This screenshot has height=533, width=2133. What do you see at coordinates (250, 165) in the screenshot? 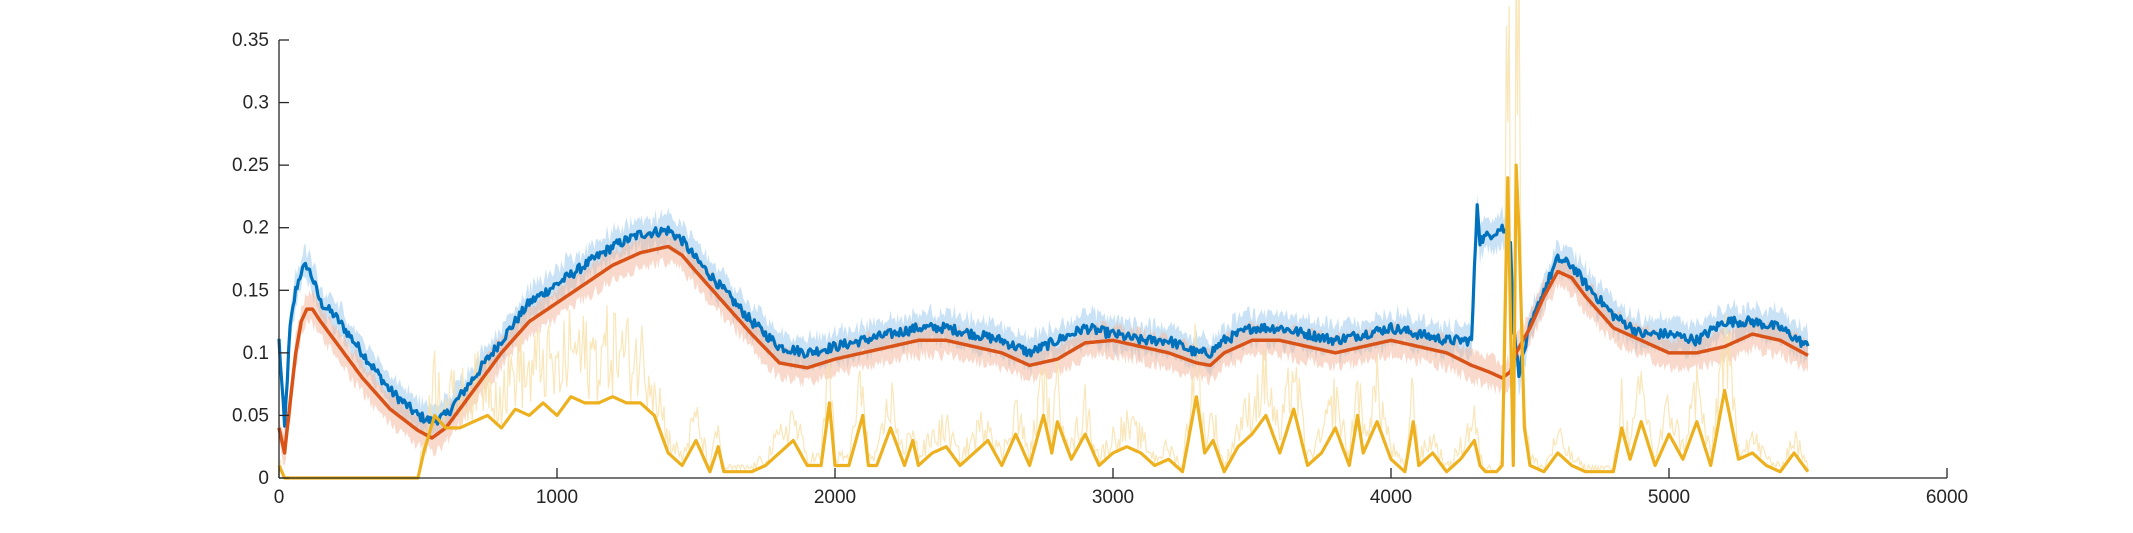
I see `y-tick-label: 0.25` at bounding box center [250, 165].